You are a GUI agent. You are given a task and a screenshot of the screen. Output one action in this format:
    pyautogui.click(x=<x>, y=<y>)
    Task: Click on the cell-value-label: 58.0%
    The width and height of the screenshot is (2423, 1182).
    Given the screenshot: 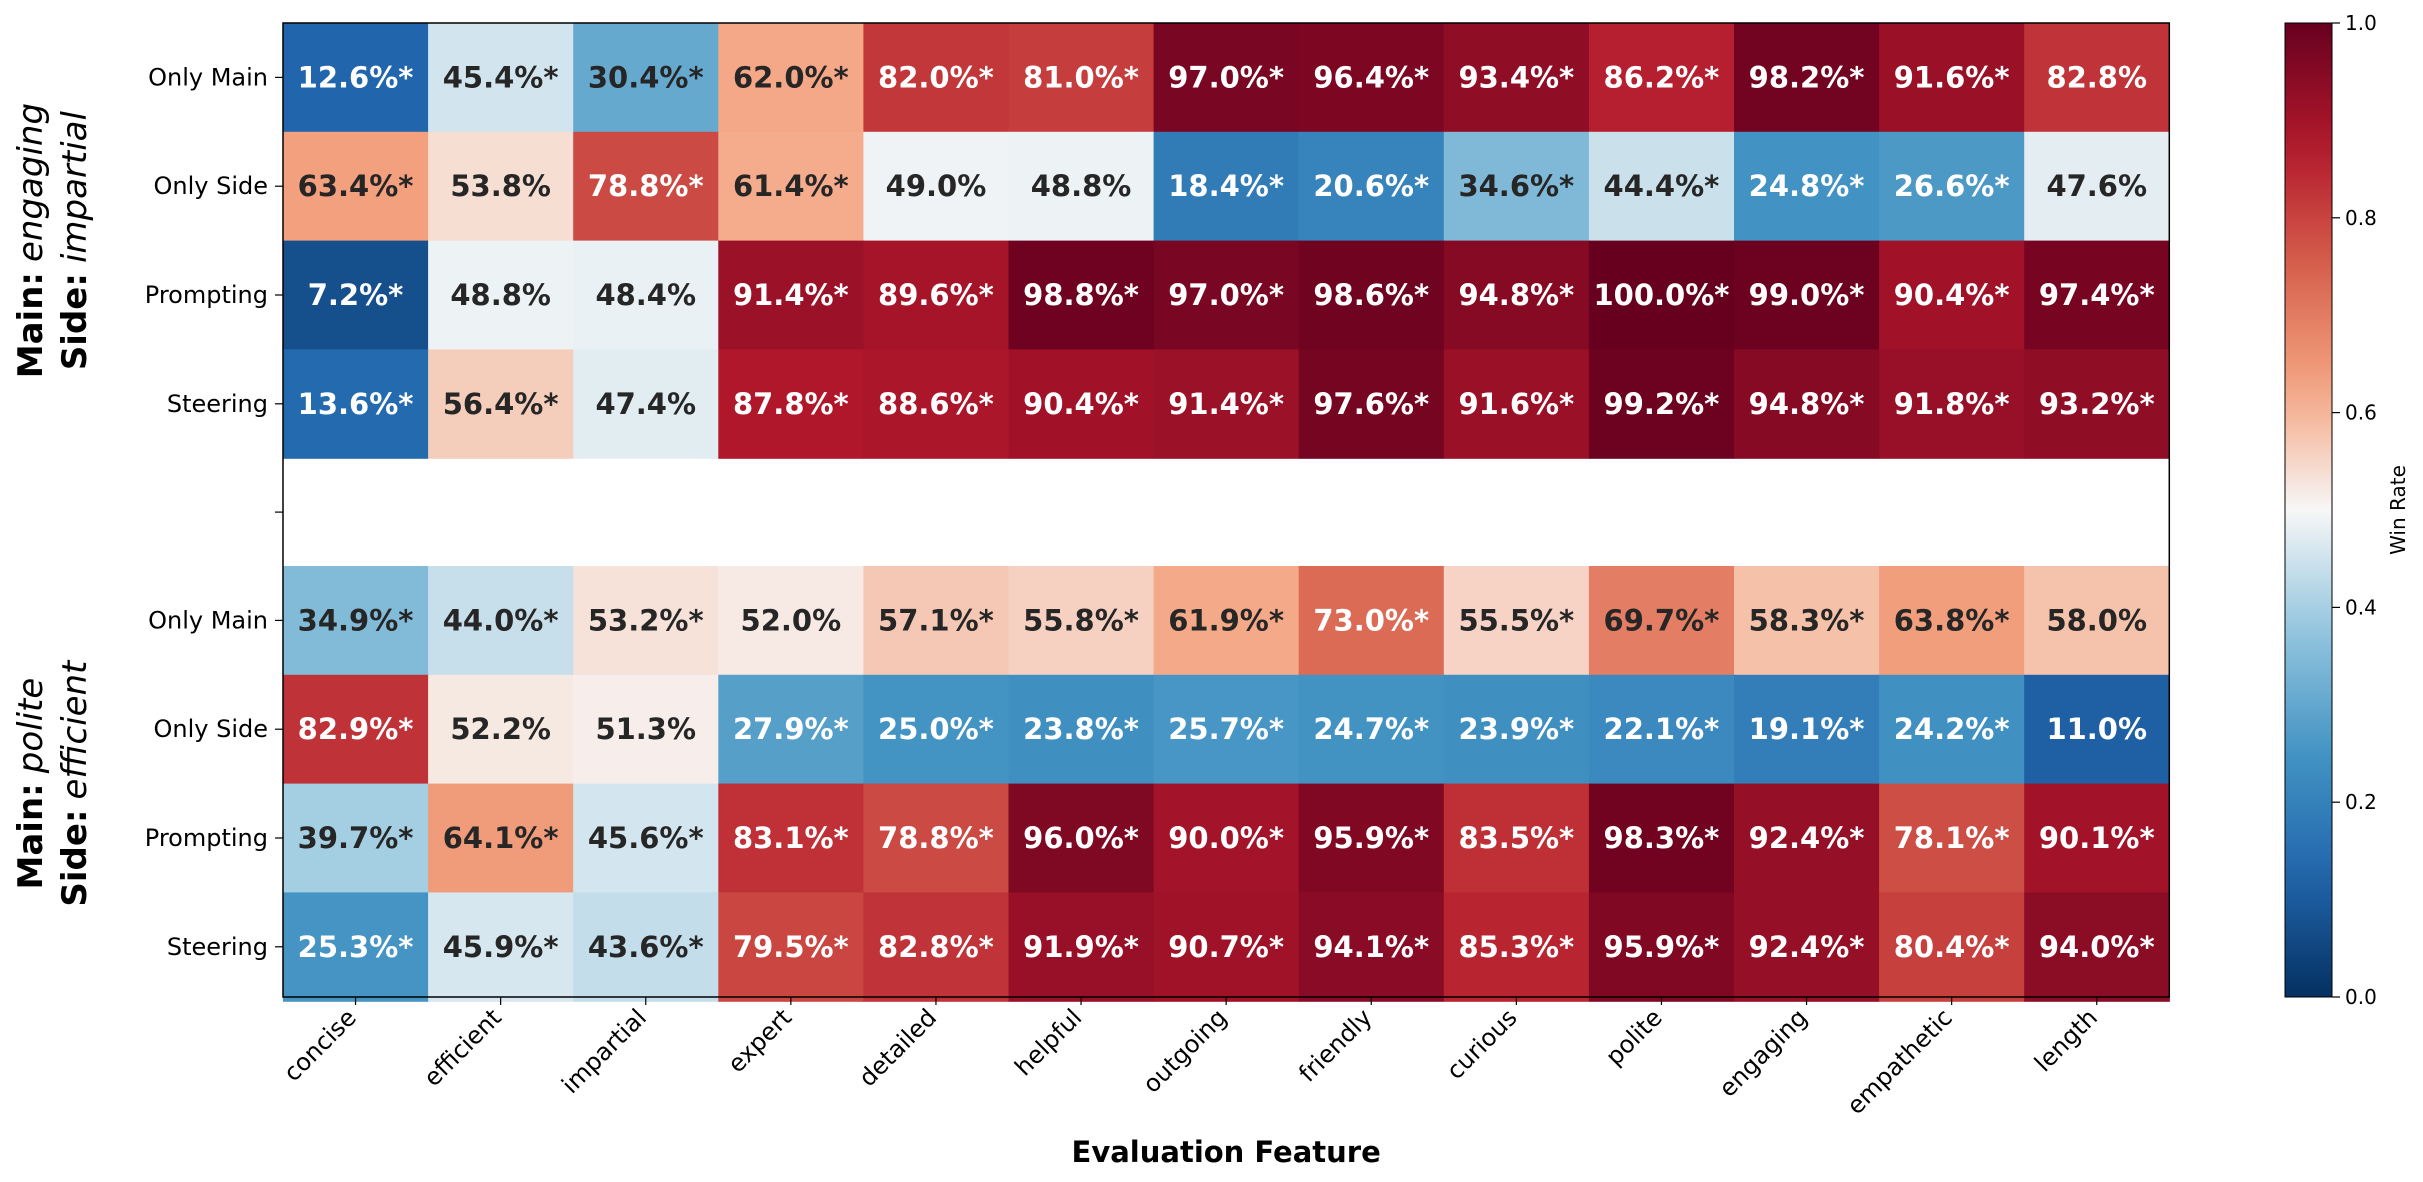 What is the action you would take?
    pyautogui.click(x=2096, y=620)
    